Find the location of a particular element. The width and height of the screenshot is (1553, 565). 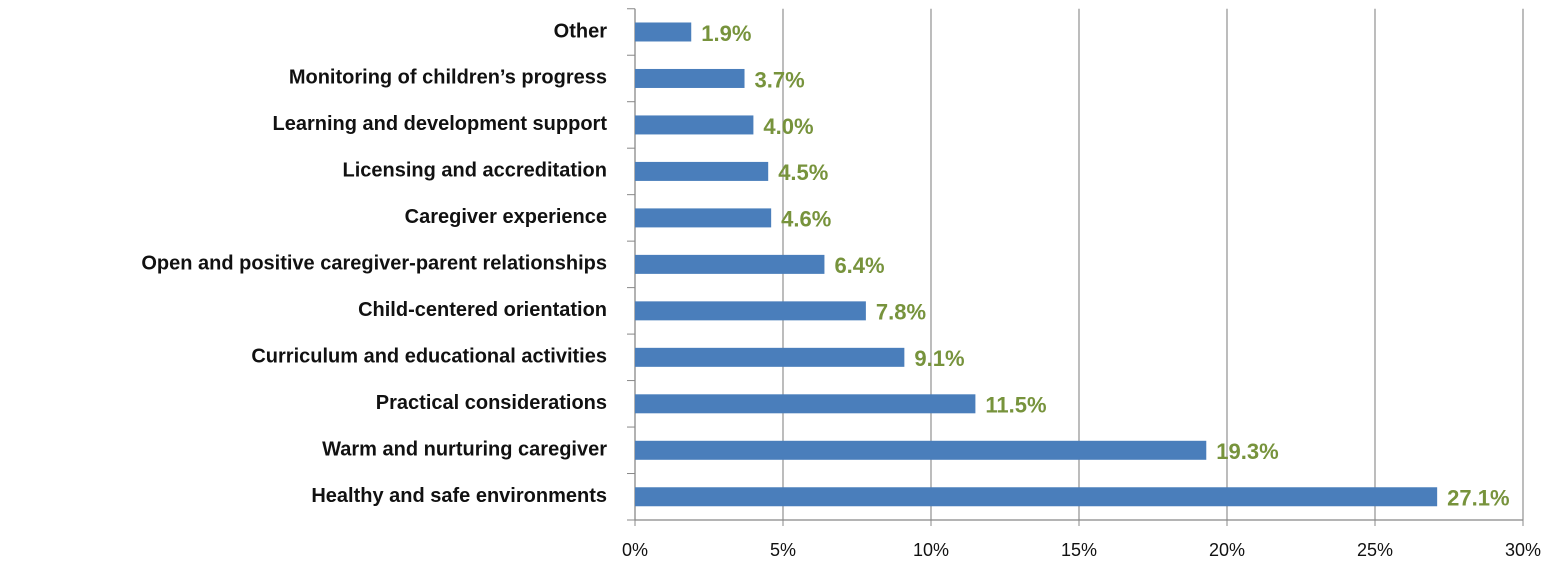

data-label: 4.0% is located at coordinates (788, 126).